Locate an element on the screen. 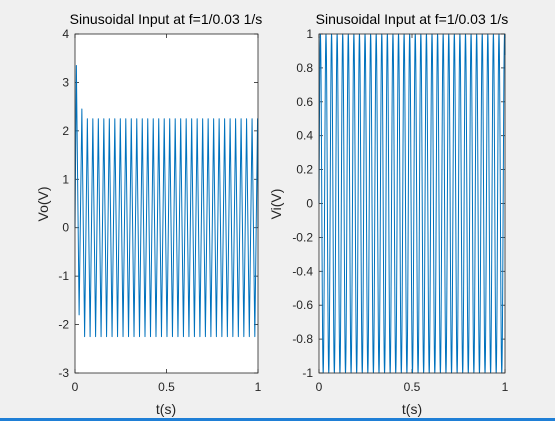 The height and width of the screenshot is (421, 555). y-tick-label-vi: 1 is located at coordinates (309, 34).